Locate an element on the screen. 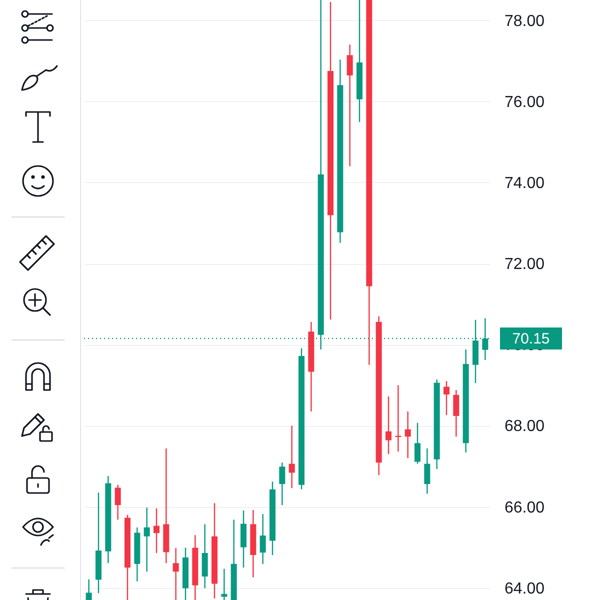 This screenshot has width=600, height=600. y-tick-label: 66.00 is located at coordinates (524, 507).